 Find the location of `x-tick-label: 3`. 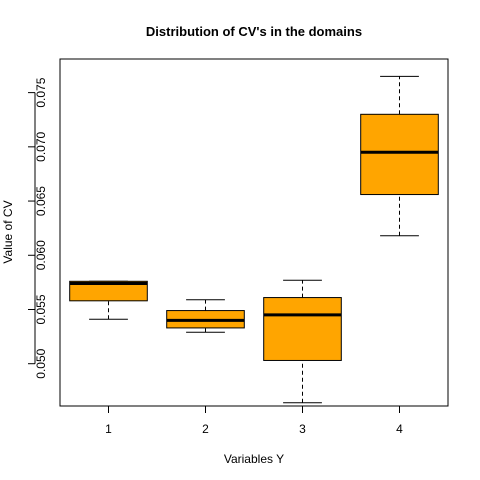

x-tick-label: 3 is located at coordinates (302, 429).